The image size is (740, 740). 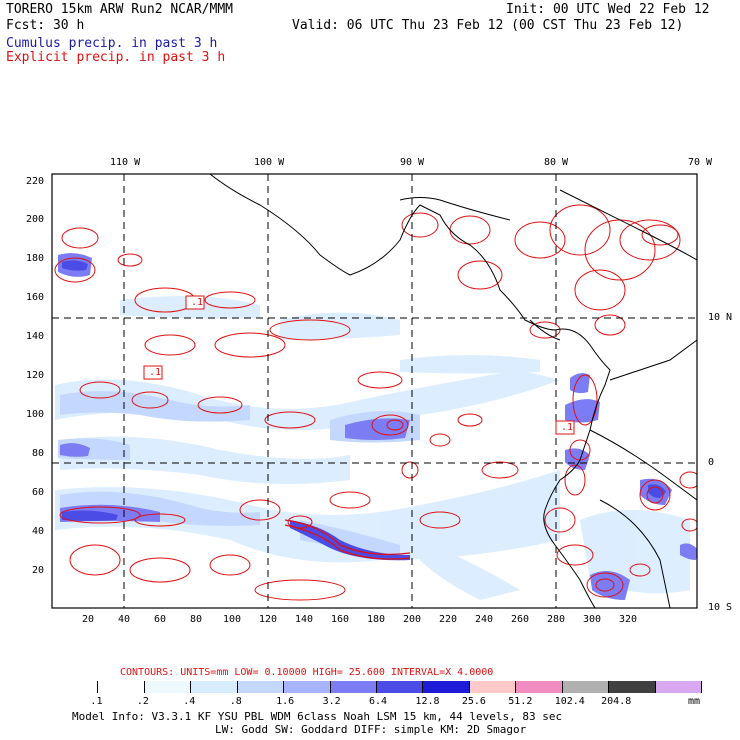 What do you see at coordinates (569, 701) in the screenshot?
I see `colorbar-label: 102.4` at bounding box center [569, 701].